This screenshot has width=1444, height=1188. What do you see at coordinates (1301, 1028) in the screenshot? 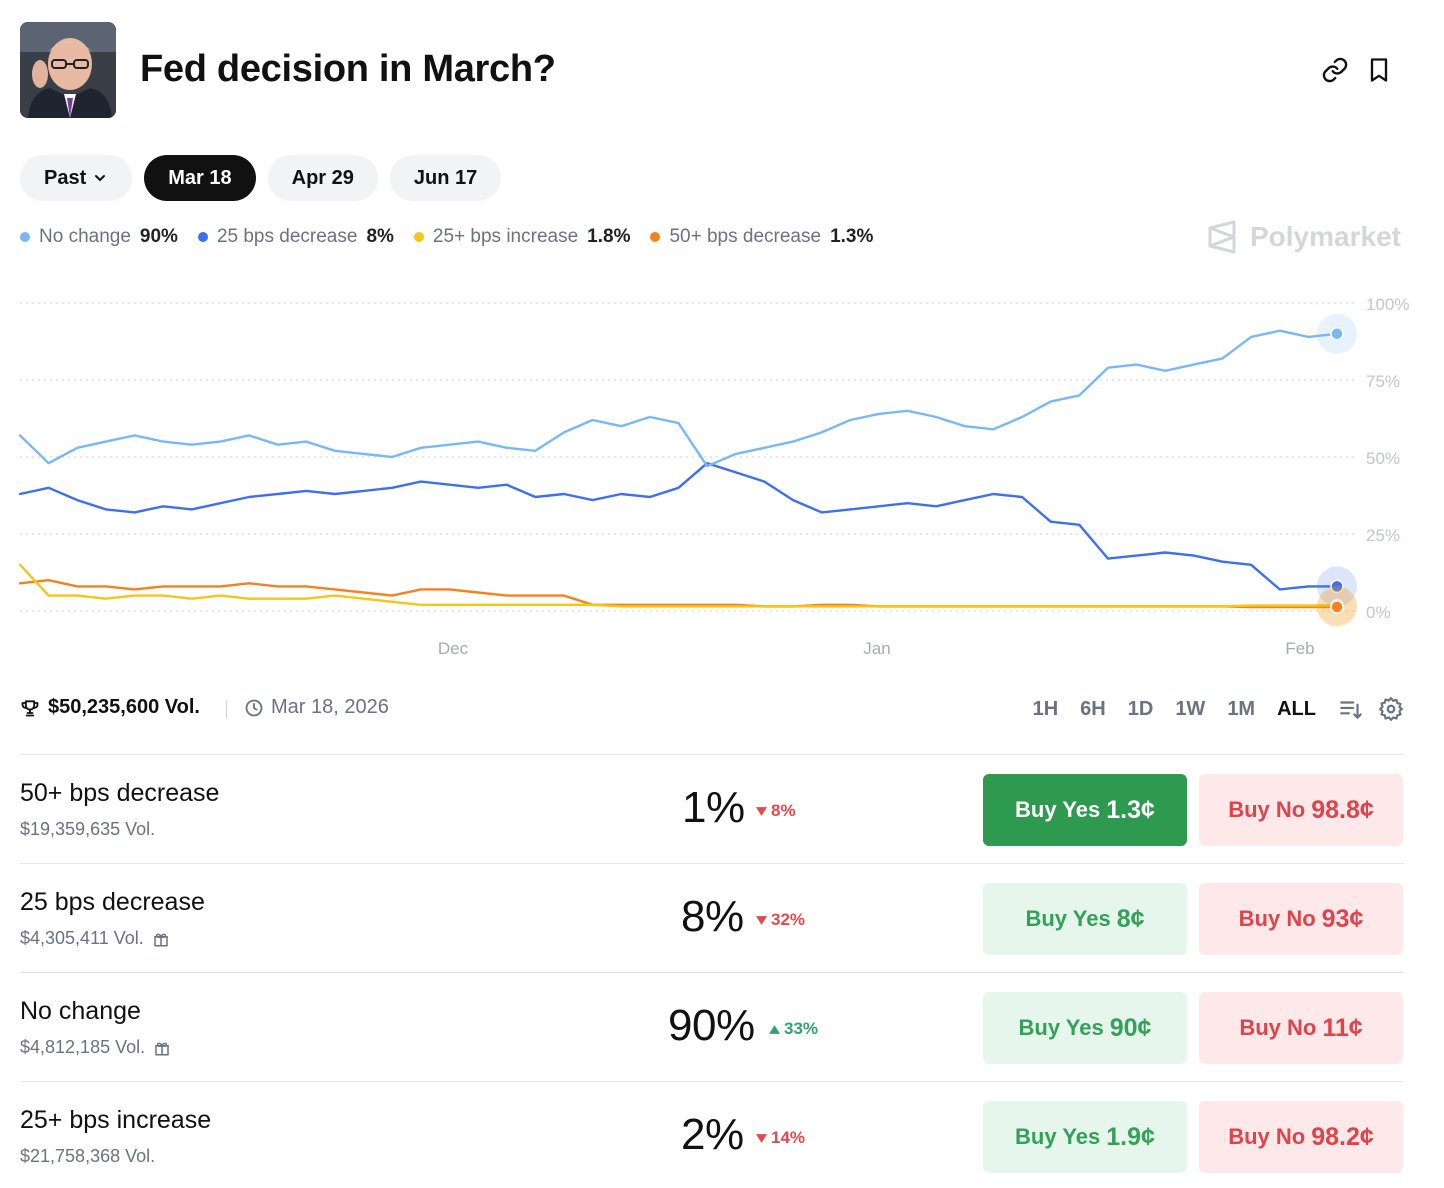
I see `buy-no-button: Buy No 11¢` at bounding box center [1301, 1028].